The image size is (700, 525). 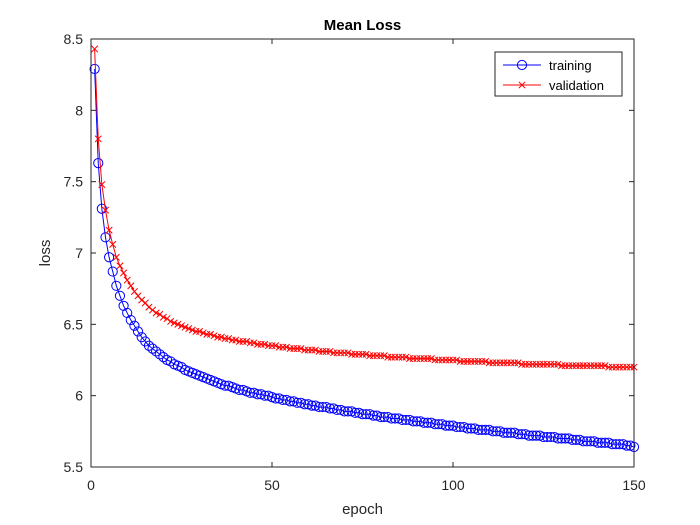 I want to click on legend-entry-training: training, so click(x=547, y=65).